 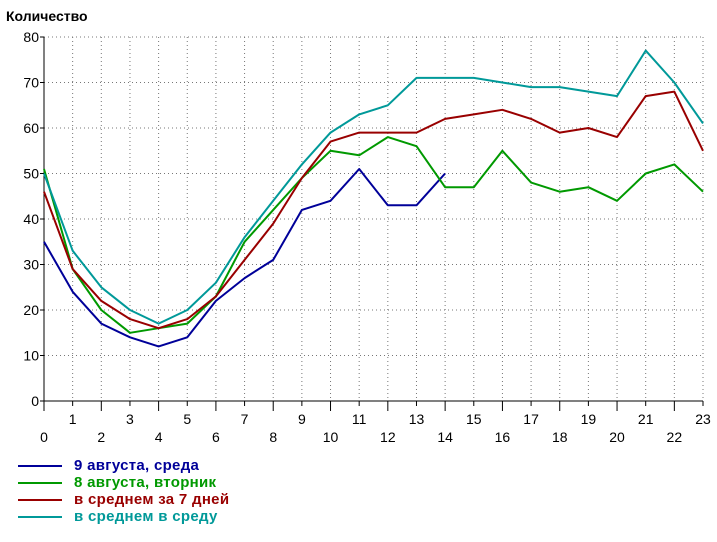 What do you see at coordinates (417, 419) in the screenshot?
I see `x-tick-label: 13` at bounding box center [417, 419].